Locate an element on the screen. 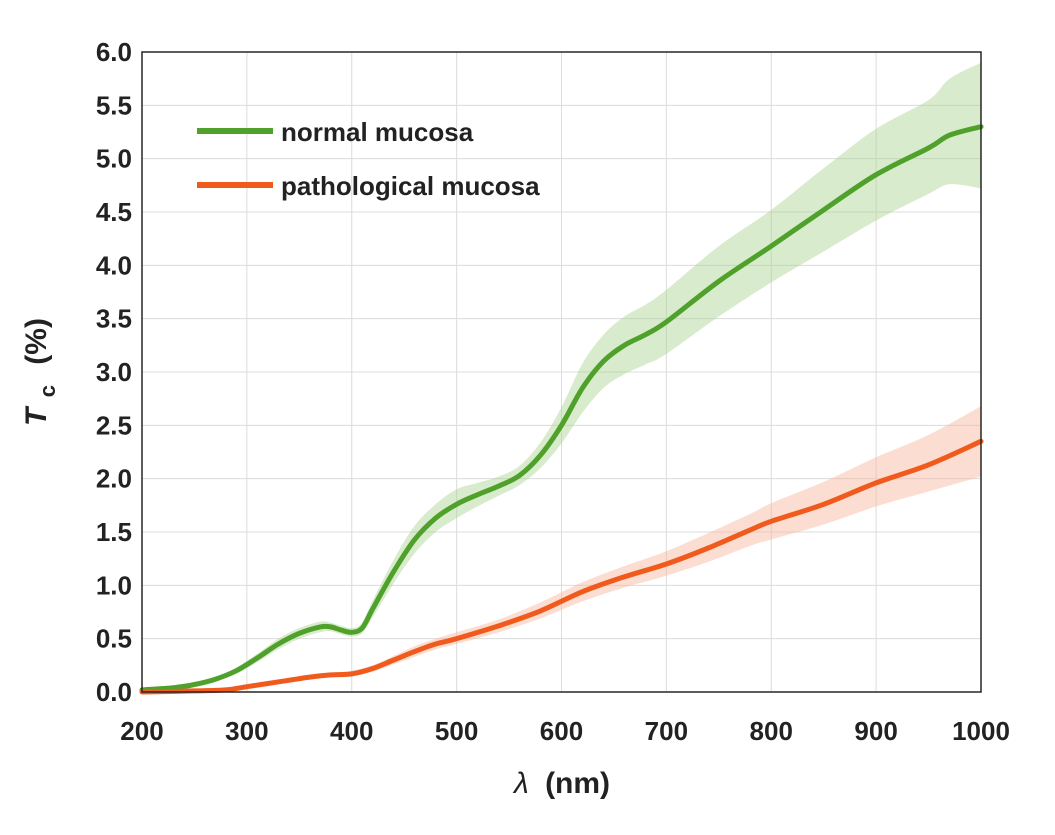 The width and height of the screenshot is (1055, 835). y-tick-label: 1.0 is located at coordinates (114, 585).